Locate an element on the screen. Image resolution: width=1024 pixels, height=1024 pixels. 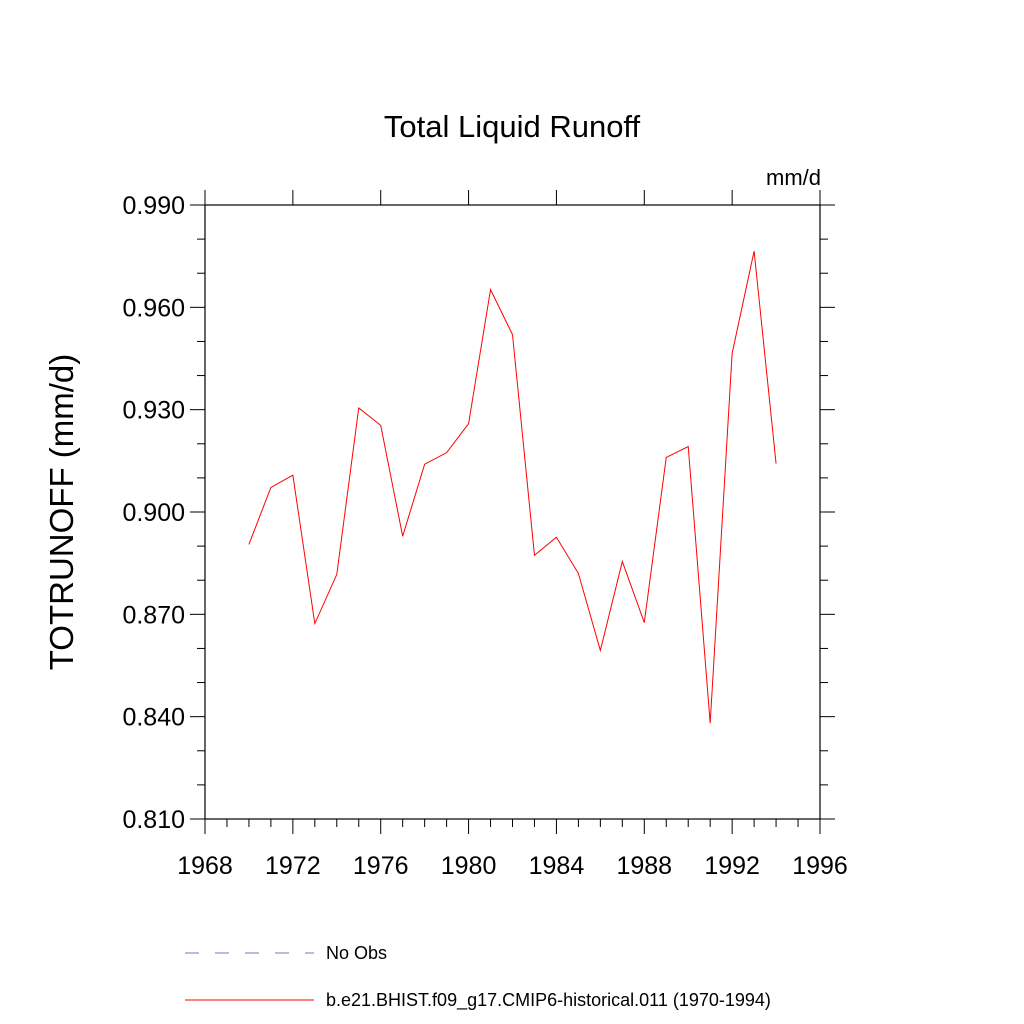
x-tick-label: 1976 is located at coordinates (381, 866).